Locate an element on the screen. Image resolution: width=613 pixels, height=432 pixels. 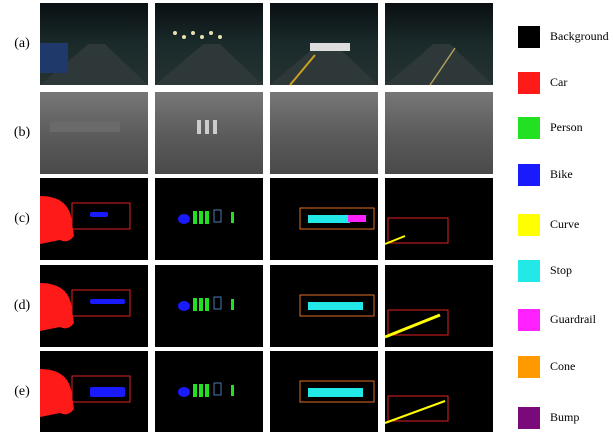
legend-label: Person is located at coordinates (566, 127).